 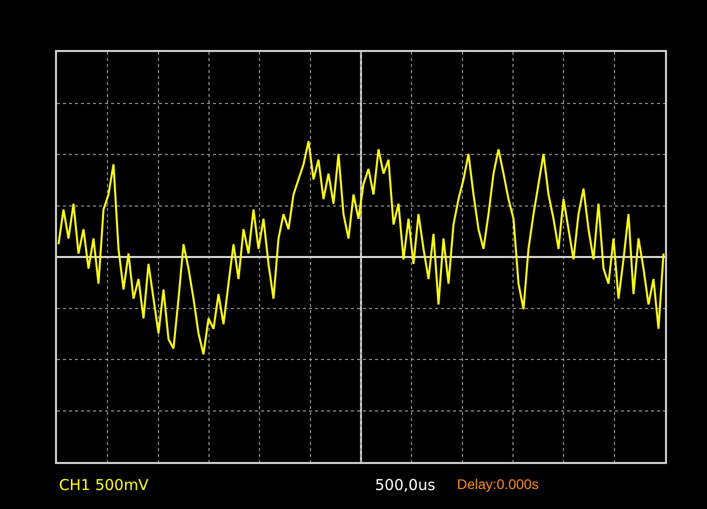 I want to click on text: 500,0us, so click(x=405, y=485).